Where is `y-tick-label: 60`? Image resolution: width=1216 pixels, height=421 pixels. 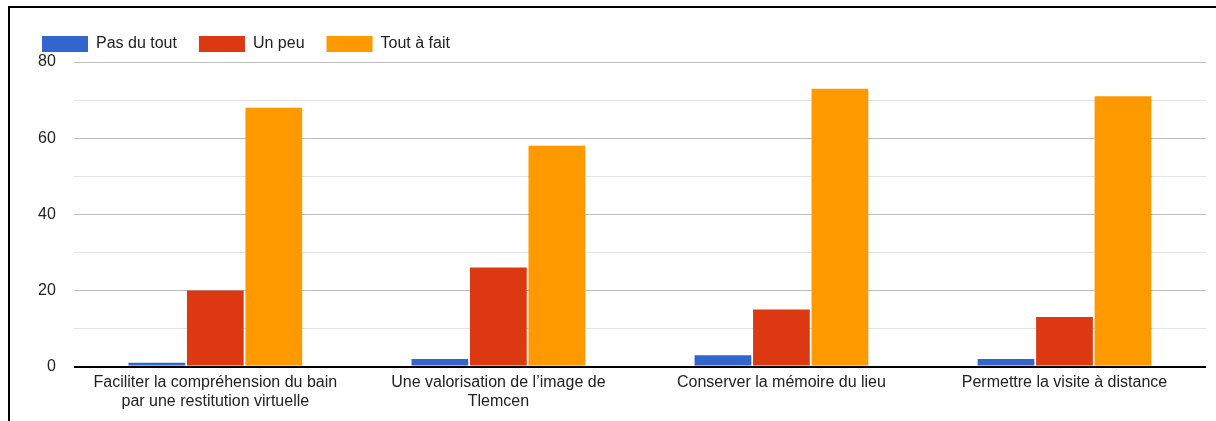 y-tick-label: 60 is located at coordinates (47, 137).